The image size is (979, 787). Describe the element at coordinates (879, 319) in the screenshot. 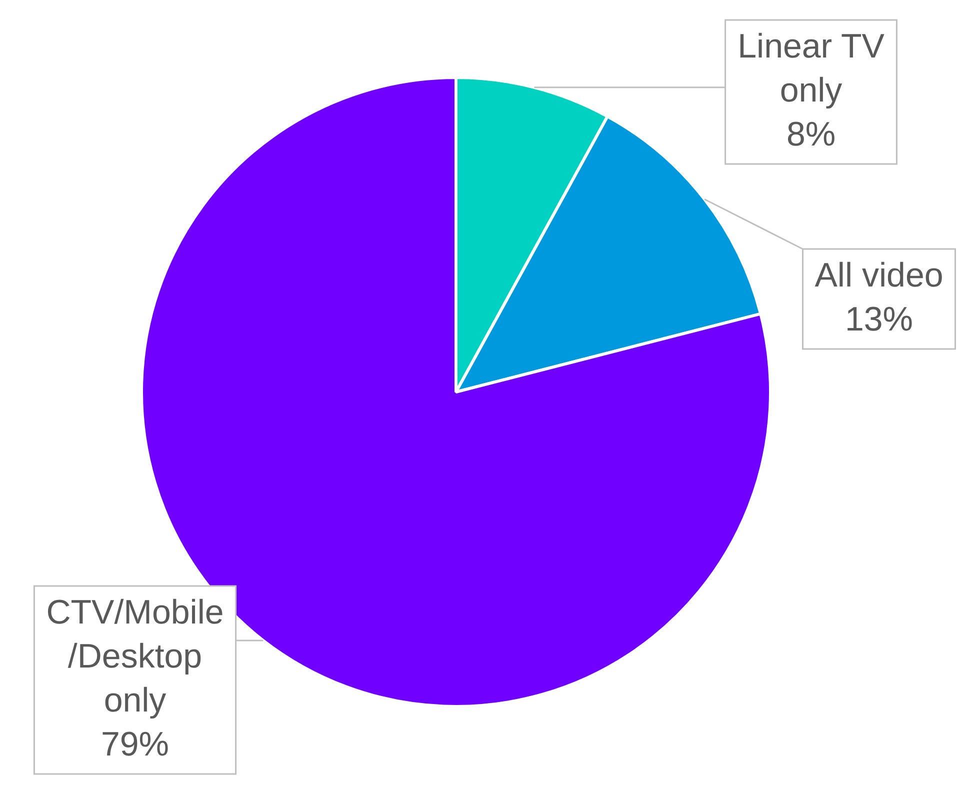

I see `data-label: 13%` at that location.